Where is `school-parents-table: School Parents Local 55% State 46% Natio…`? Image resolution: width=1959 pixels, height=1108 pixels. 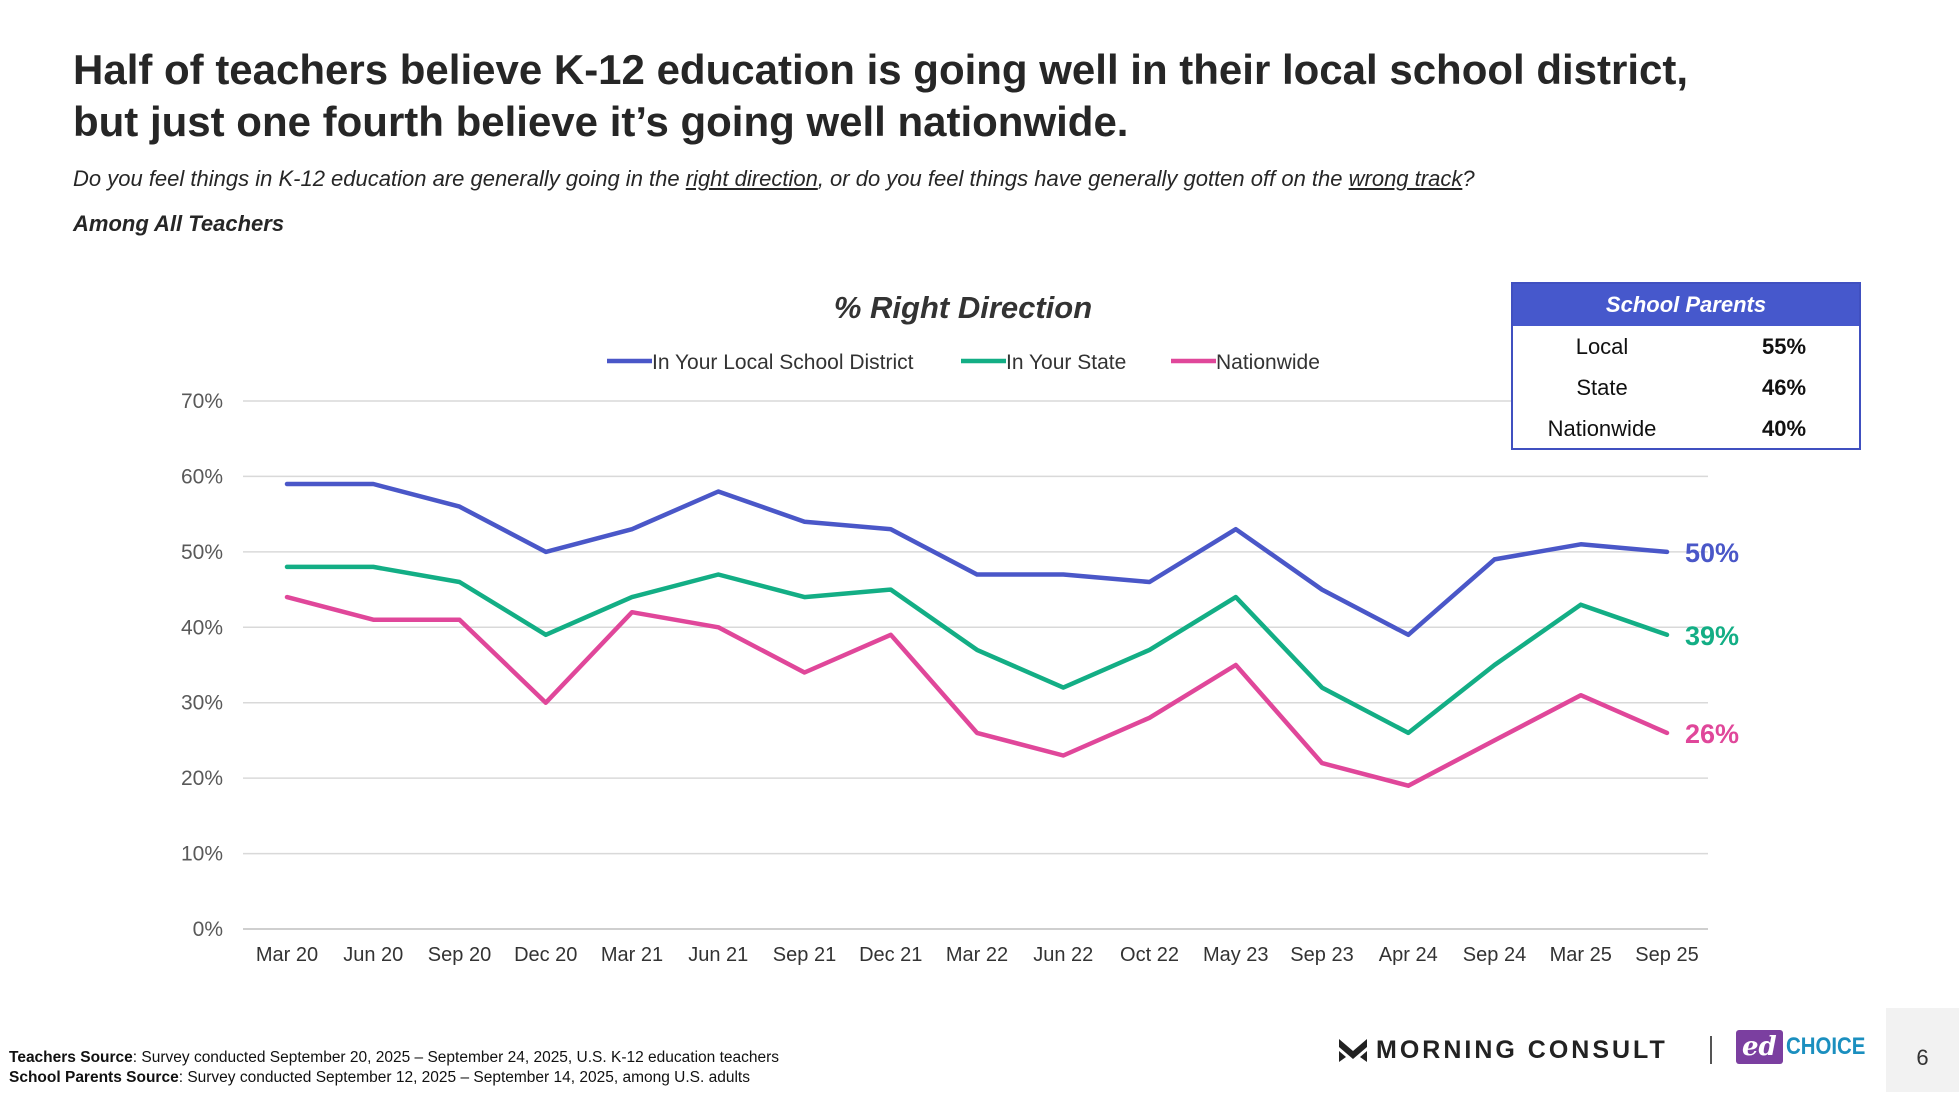 school-parents-table: School Parents Local 55% State 46% Natio… is located at coordinates (1686, 366).